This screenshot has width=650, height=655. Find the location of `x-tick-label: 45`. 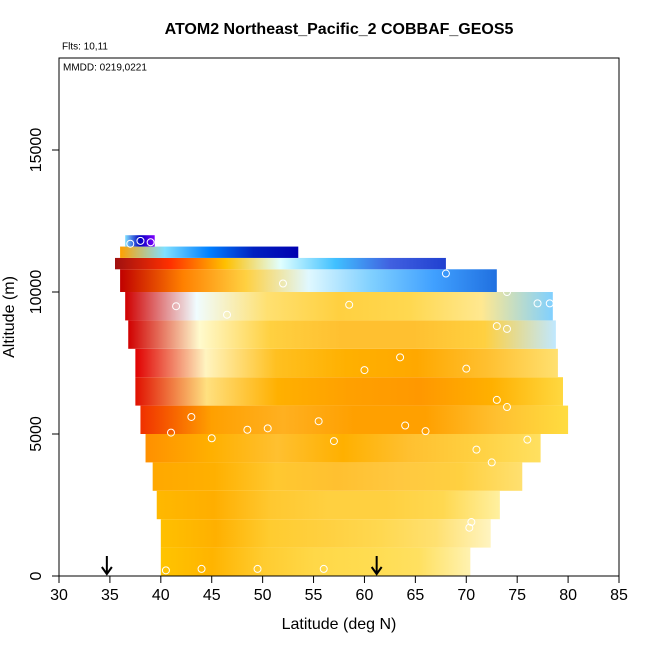

x-tick-label: 45 is located at coordinates (212, 595).